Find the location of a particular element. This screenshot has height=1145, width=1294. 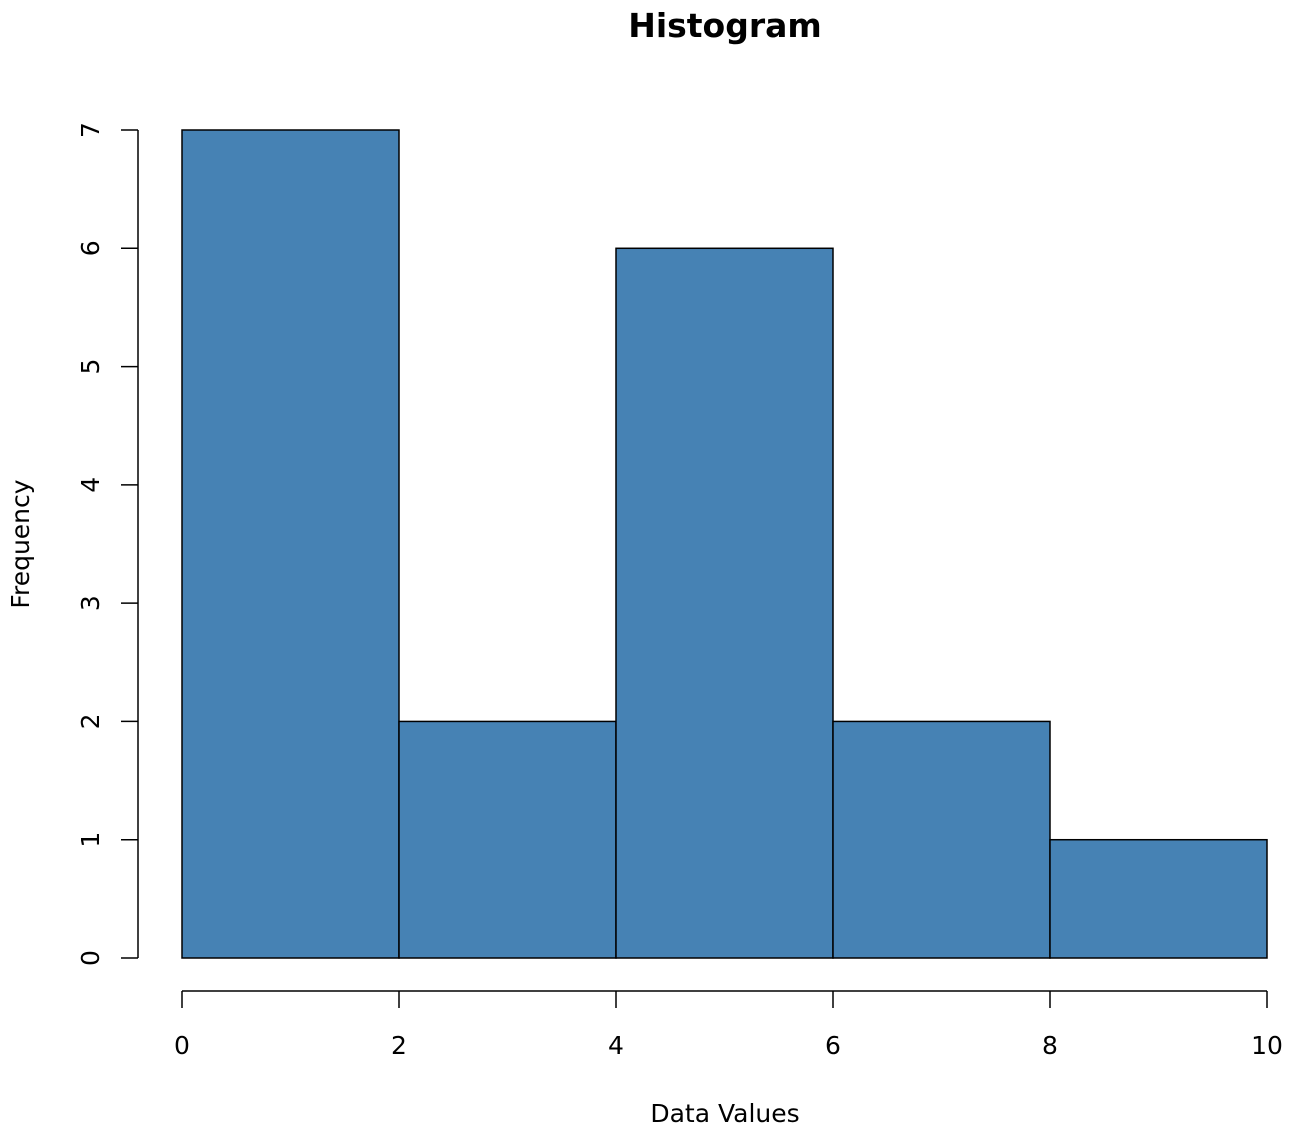

x-axis-label: Data Values is located at coordinates (724, 1113).